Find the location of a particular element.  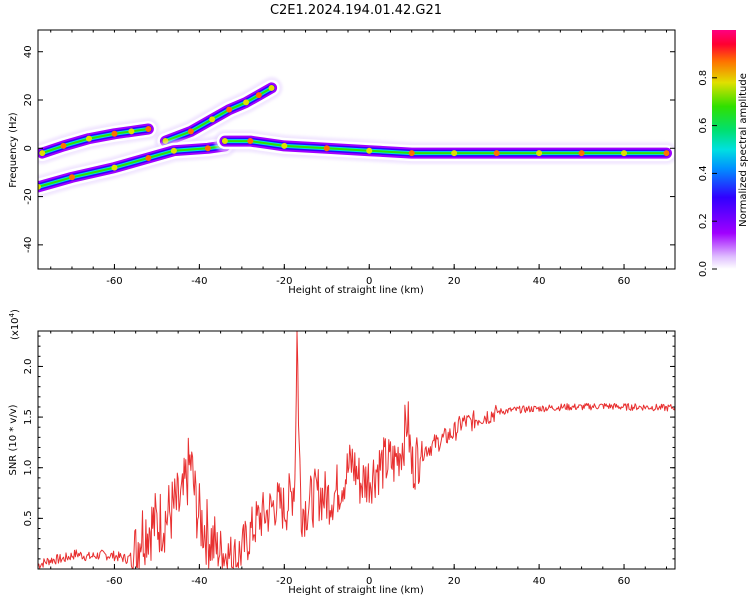

colorbar-gradient is located at coordinates (724, 149).